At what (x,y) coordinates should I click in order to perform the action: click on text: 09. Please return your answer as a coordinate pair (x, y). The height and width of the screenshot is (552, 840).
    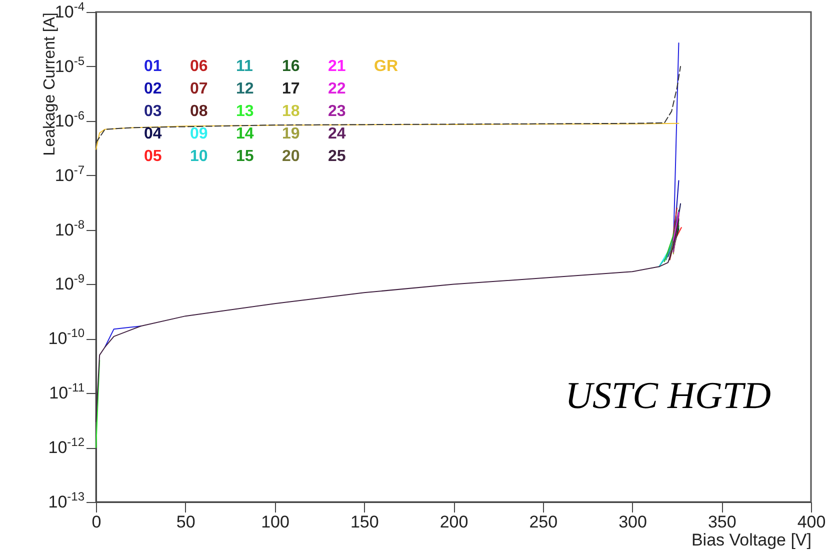
    Looking at the image, I should click on (199, 134).